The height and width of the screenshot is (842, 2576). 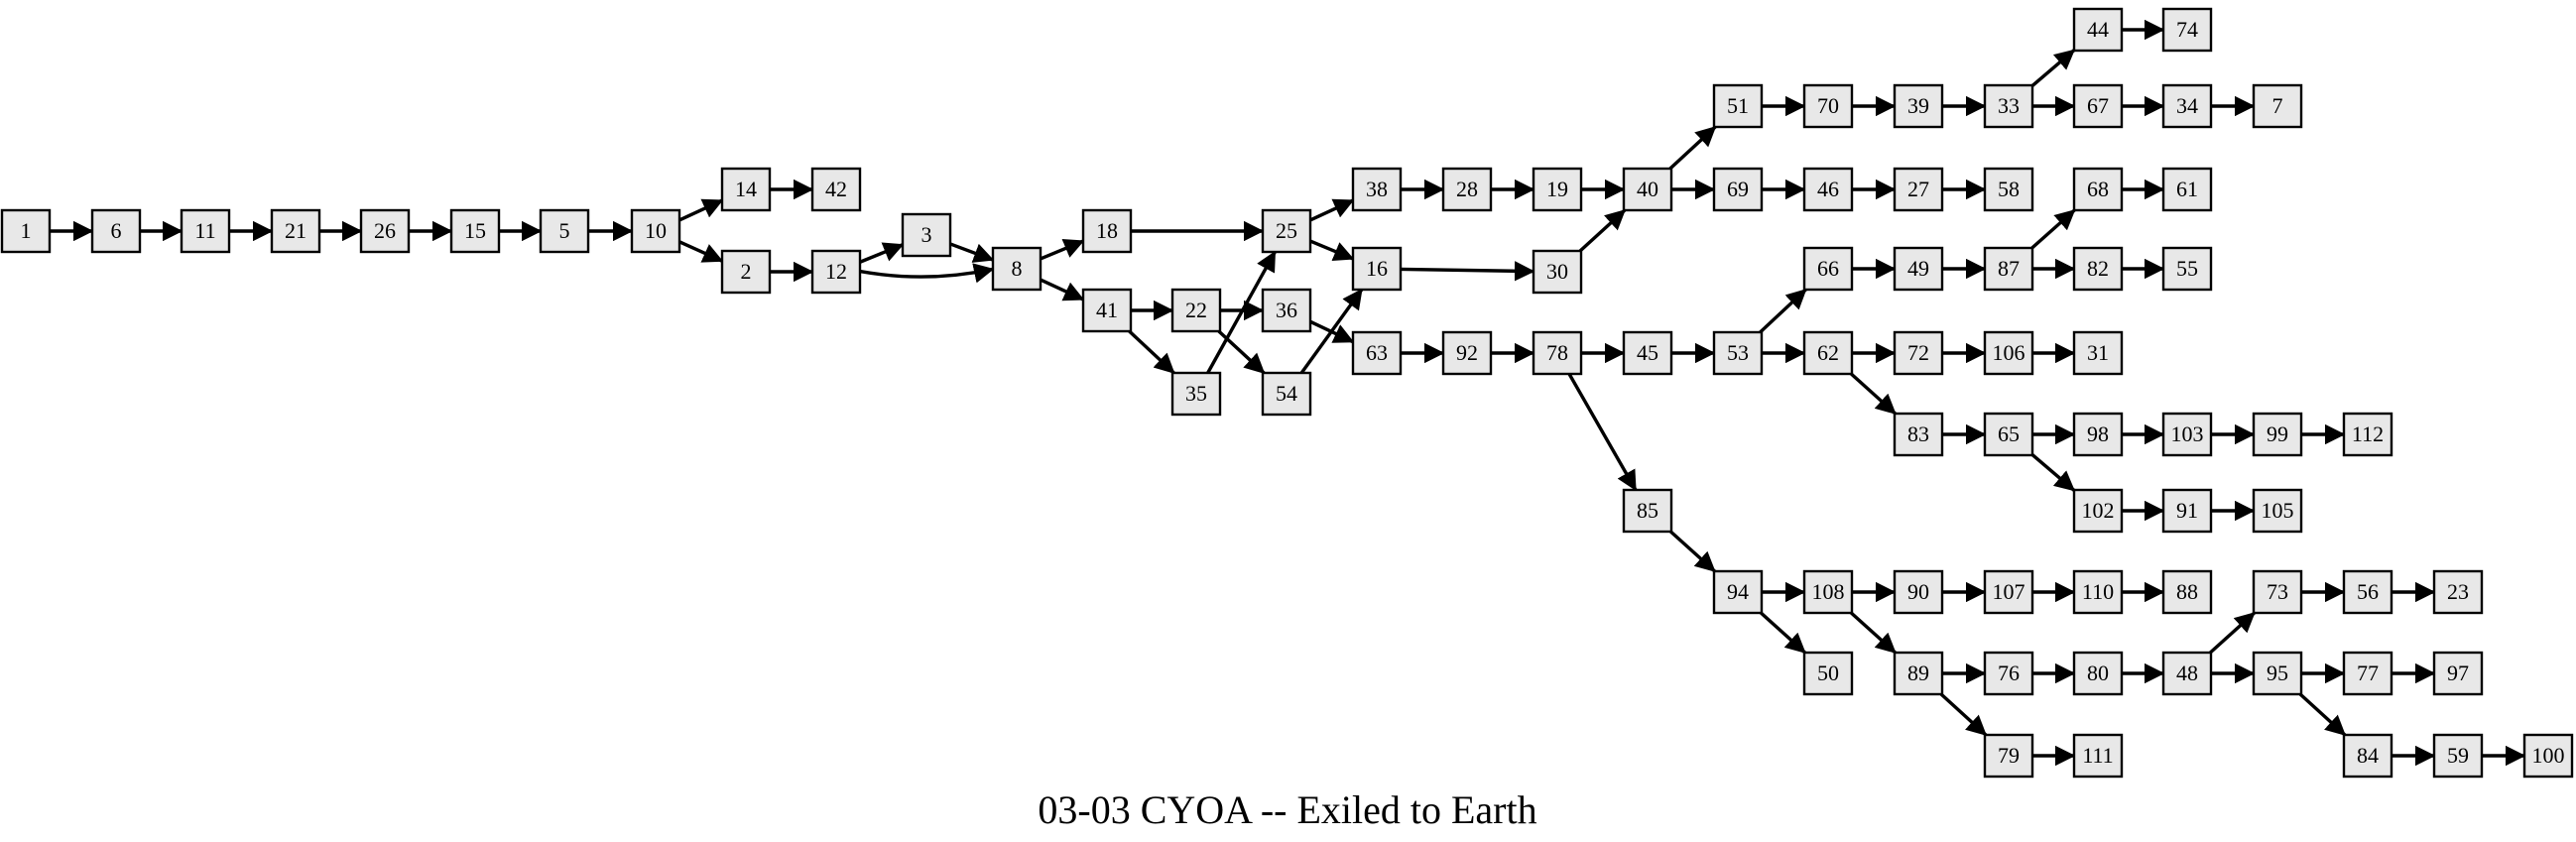 I want to click on node-label: 35, so click(x=1196, y=393).